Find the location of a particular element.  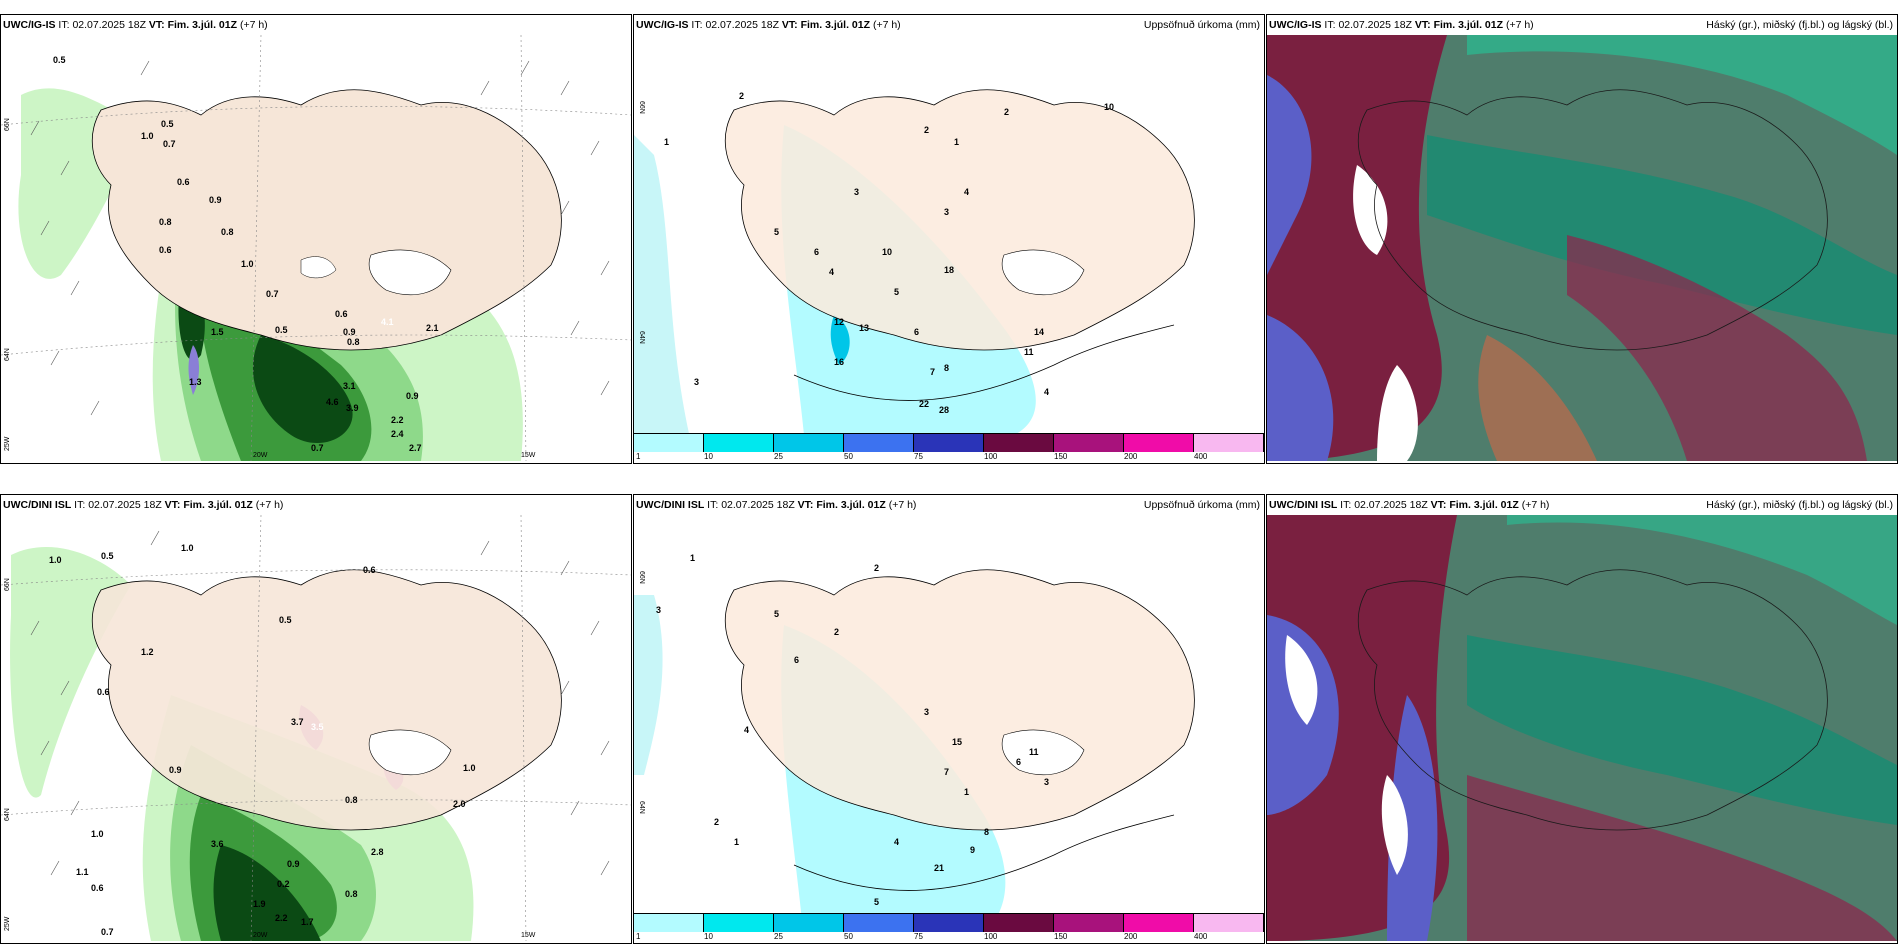

colorbar-tick: 75 is located at coordinates (918, 456).